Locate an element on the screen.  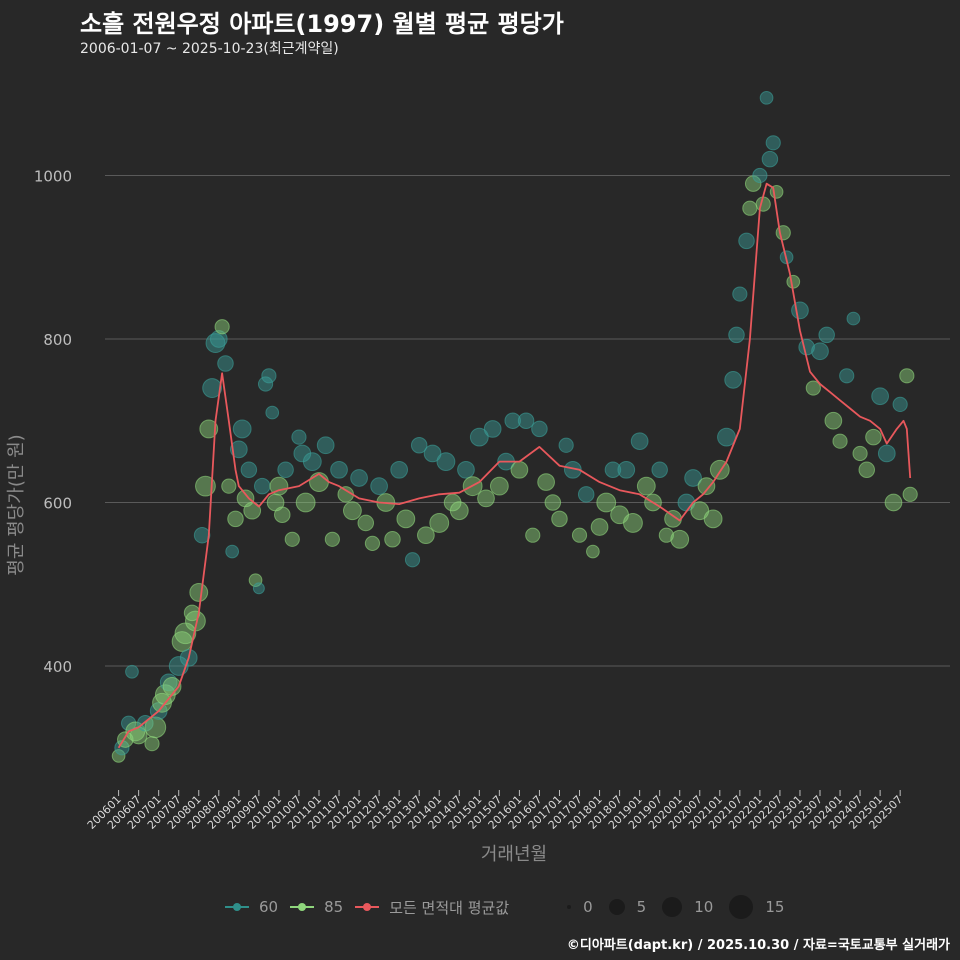
legend-key-mean-icon is located at coordinates (367, 907).